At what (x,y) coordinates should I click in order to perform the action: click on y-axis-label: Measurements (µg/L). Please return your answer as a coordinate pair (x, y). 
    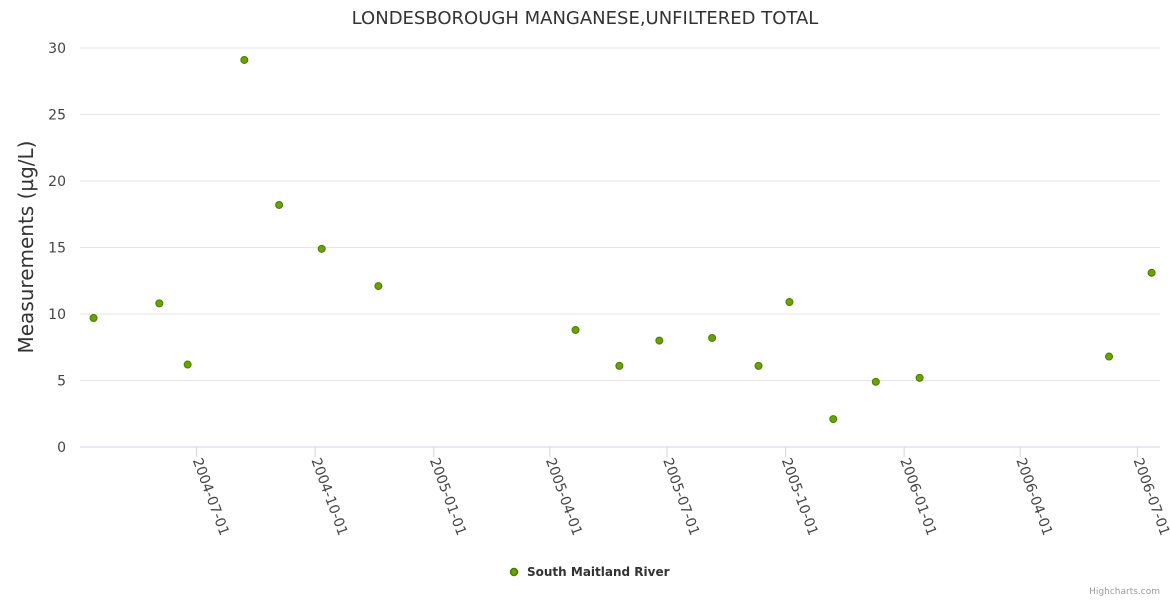
    Looking at the image, I should click on (26, 247).